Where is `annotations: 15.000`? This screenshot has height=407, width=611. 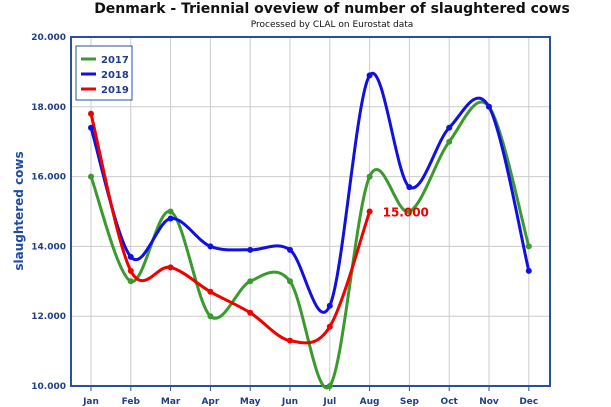
annotations: 15.000 is located at coordinates (406, 213).